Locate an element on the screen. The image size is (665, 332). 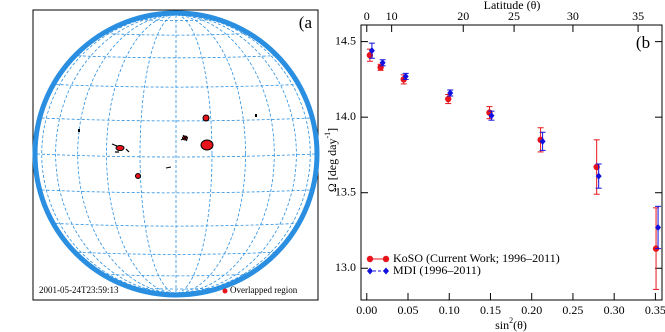
legend-label: Overlapped region is located at coordinates (264, 290).